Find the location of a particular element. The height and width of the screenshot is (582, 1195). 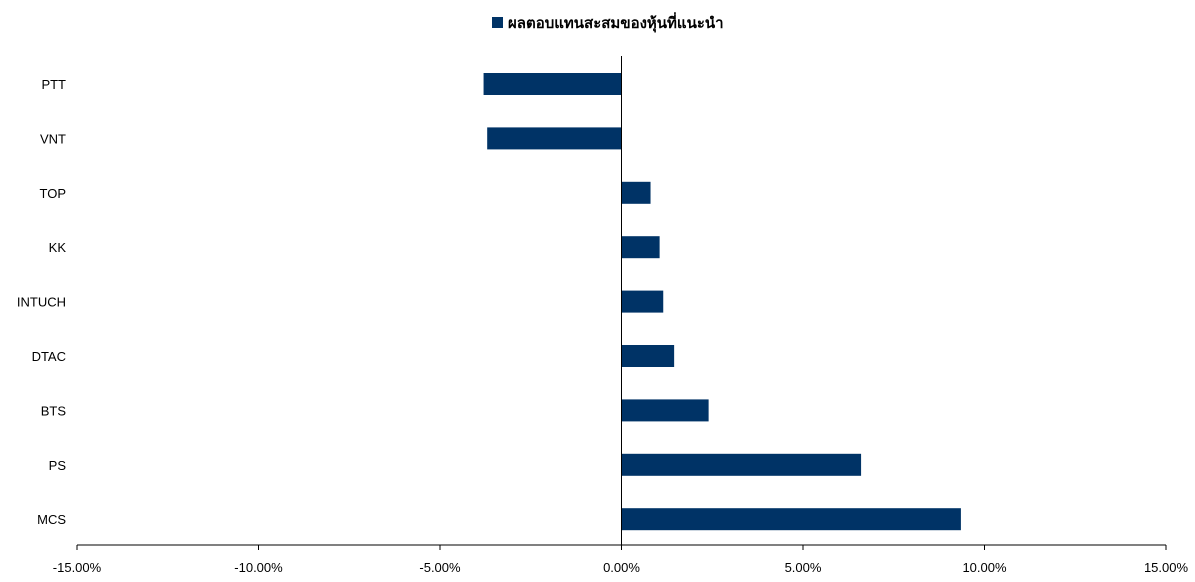

category-label-mcs: MCS is located at coordinates (51, 519).